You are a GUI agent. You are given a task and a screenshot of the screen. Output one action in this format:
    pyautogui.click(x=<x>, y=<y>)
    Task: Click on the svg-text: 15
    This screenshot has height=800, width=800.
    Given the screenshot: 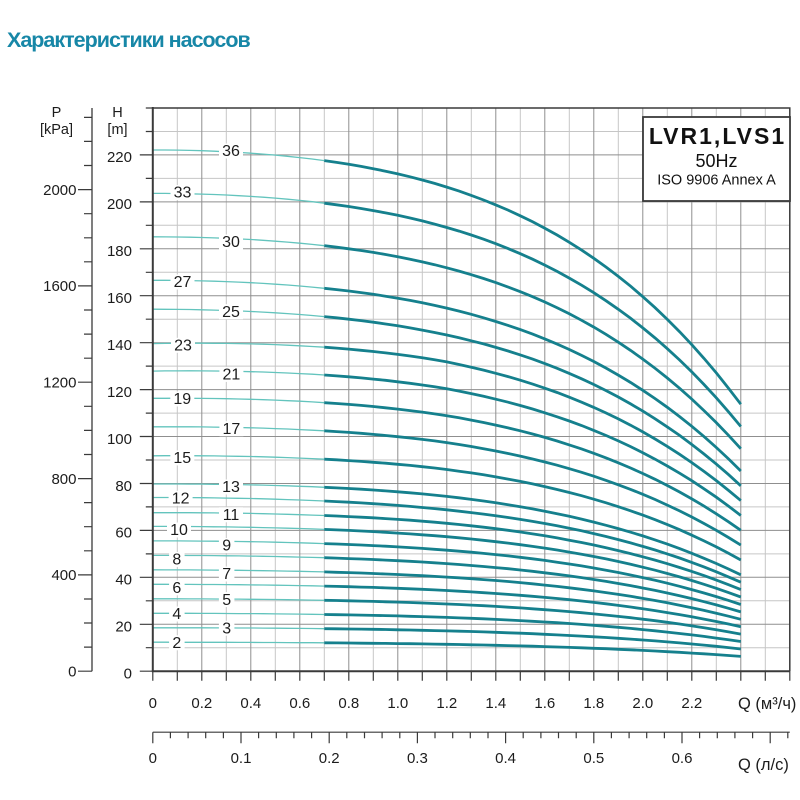 What is the action you would take?
    pyautogui.click(x=182, y=458)
    